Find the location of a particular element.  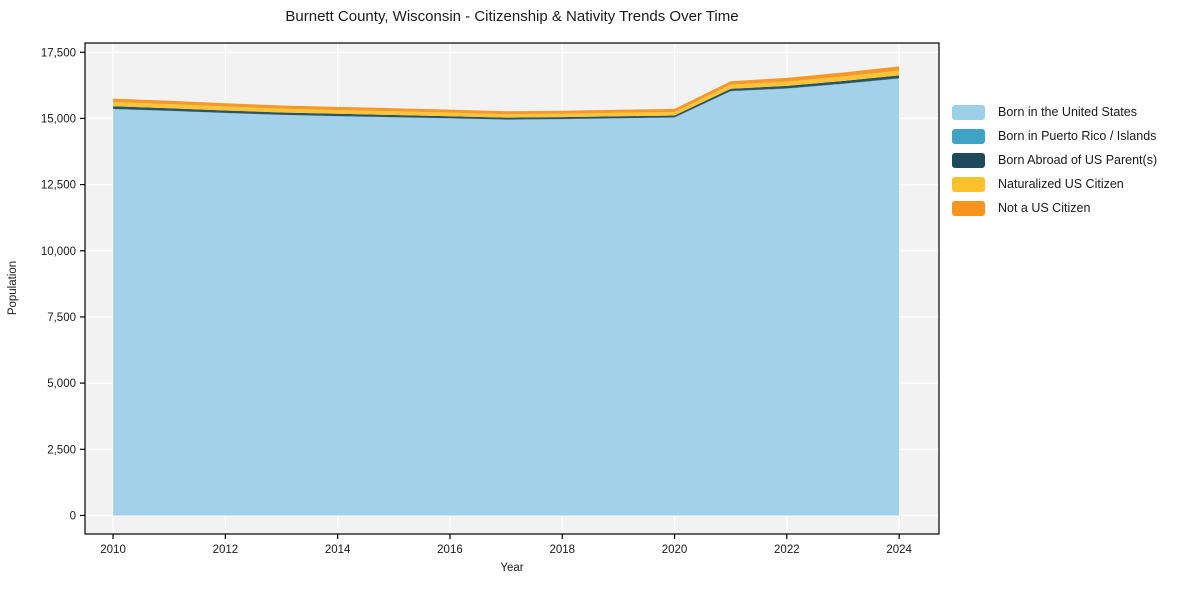

x-tick-label: 2012 is located at coordinates (226, 550).